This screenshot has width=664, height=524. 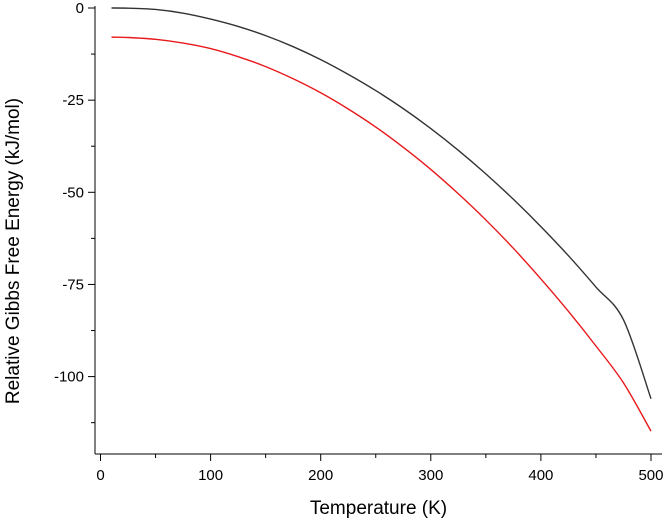 I want to click on x-axis-title: Temperature (K), so click(x=378, y=508).